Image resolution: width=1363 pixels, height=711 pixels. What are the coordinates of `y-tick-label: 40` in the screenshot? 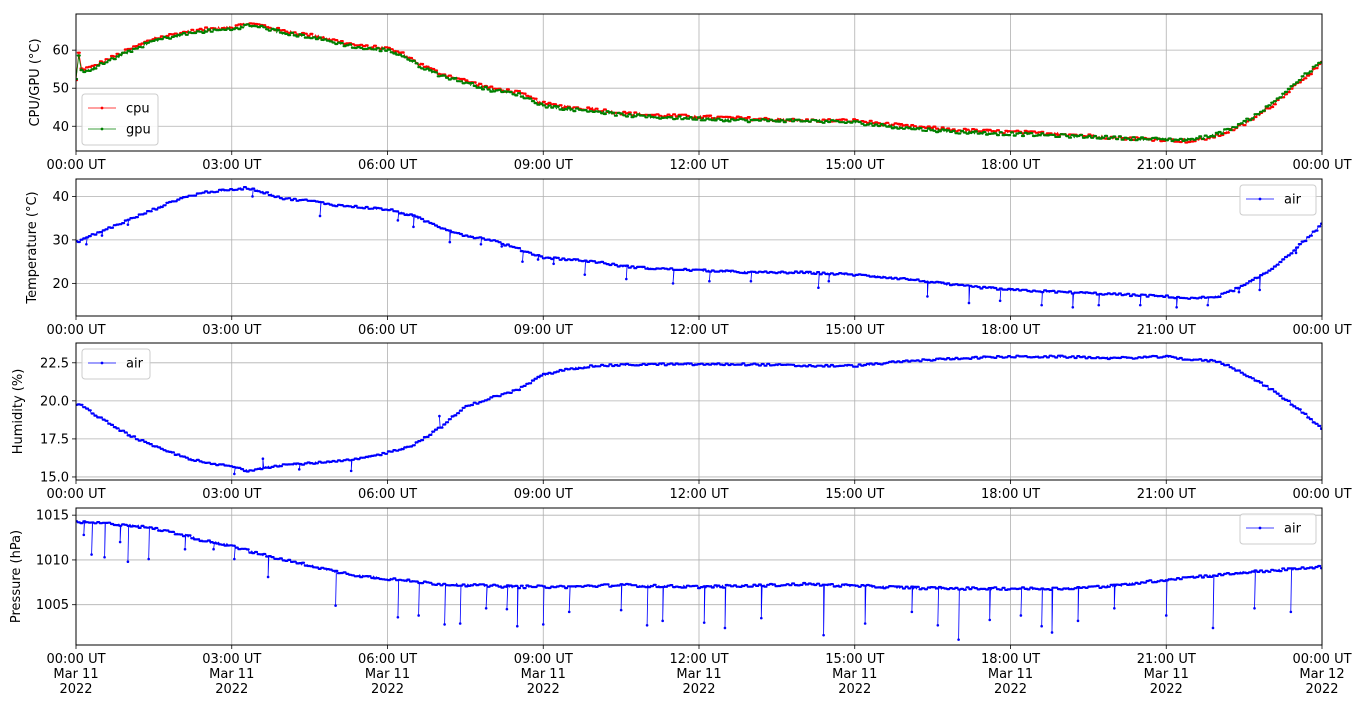 It's located at (60, 127).